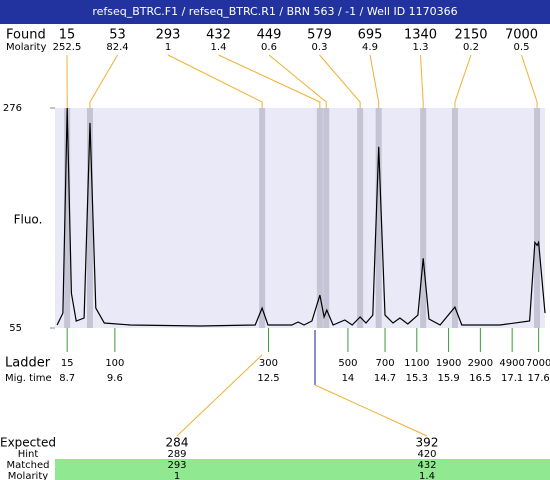  I want to click on ladder-size: 4900, so click(511, 363).